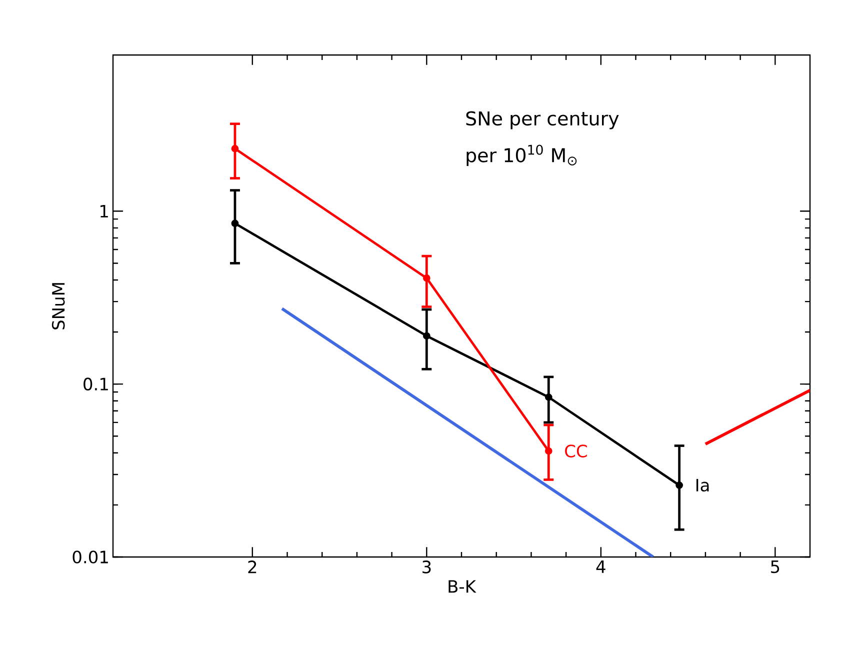 Image resolution: width=841 pixels, height=647 pixels. I want to click on y-axis-title: SNuM, so click(58, 306).